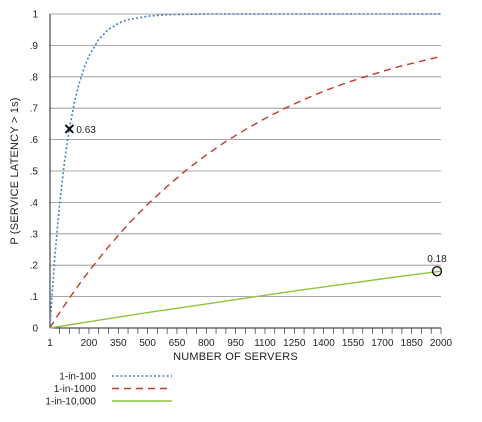 This screenshot has width=482, height=422. What do you see at coordinates (437, 271) in the screenshot?
I see `circle-marker` at bounding box center [437, 271].